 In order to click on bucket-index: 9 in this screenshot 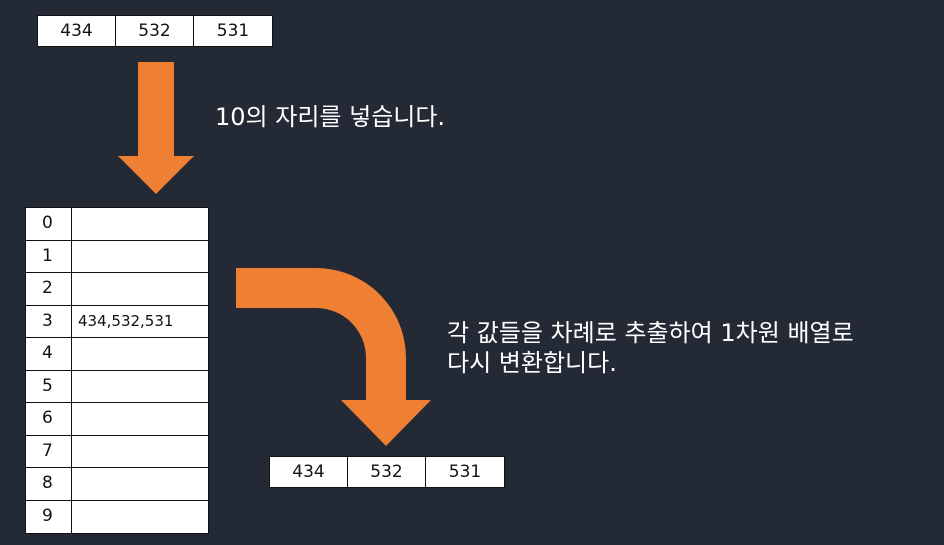, I will do `click(49, 516)`.